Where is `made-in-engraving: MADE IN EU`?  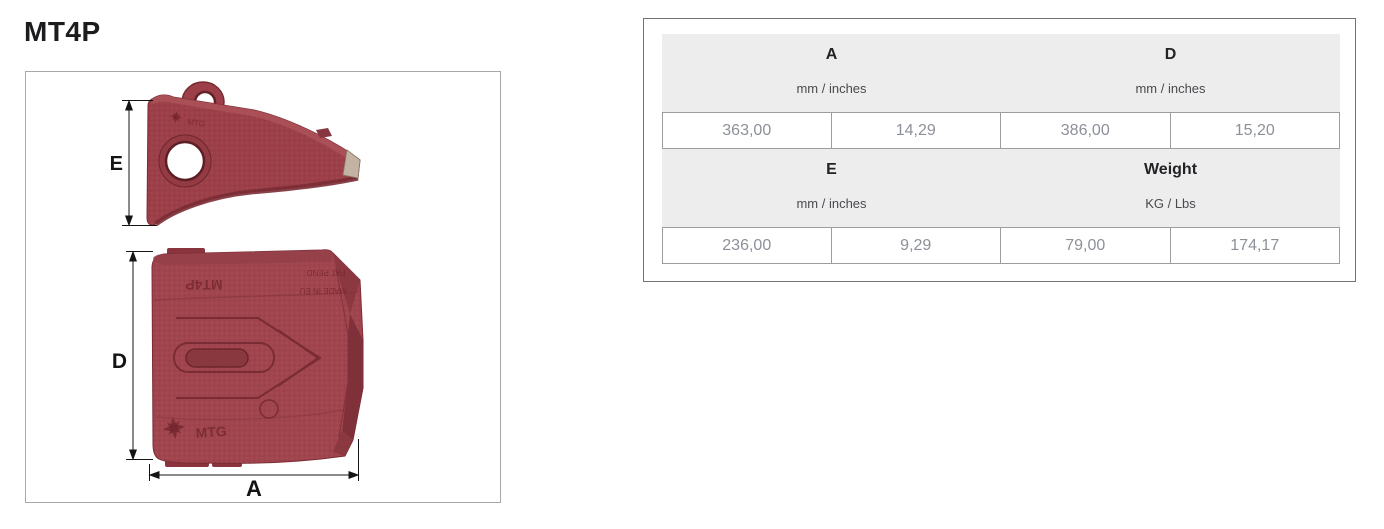
made-in-engraving: MADE IN EU is located at coordinates (322, 290).